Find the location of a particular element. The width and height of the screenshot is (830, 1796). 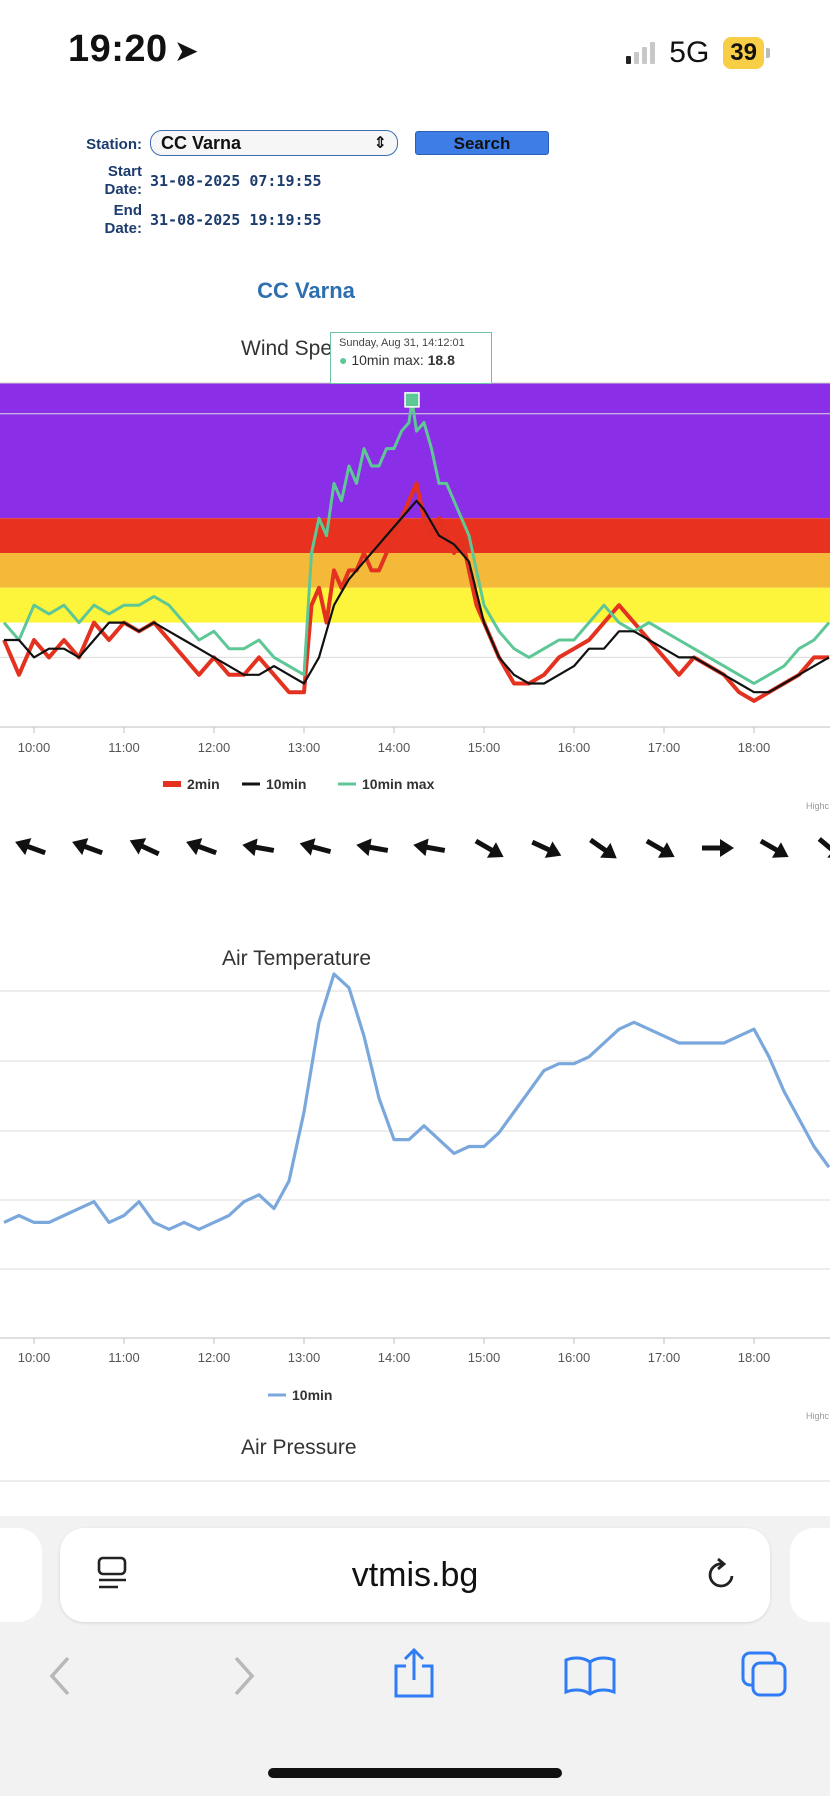

battery-level: 39 is located at coordinates (743, 53).